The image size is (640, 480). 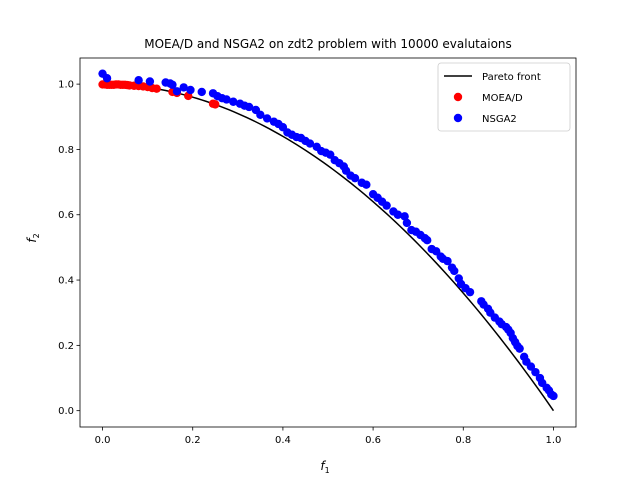 What do you see at coordinates (193, 440) in the screenshot?
I see `x-tick-label: 0.2` at bounding box center [193, 440].